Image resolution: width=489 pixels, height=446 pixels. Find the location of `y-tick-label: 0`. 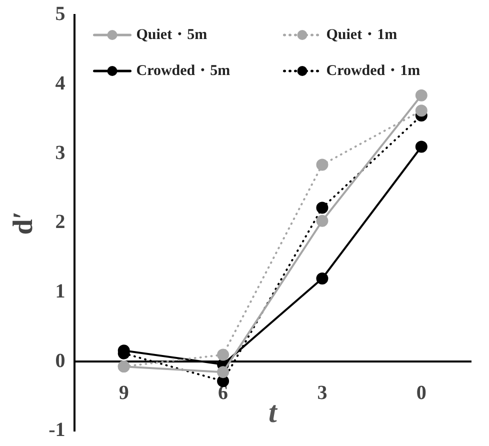

y-tick-label: 0 is located at coordinates (60, 361).